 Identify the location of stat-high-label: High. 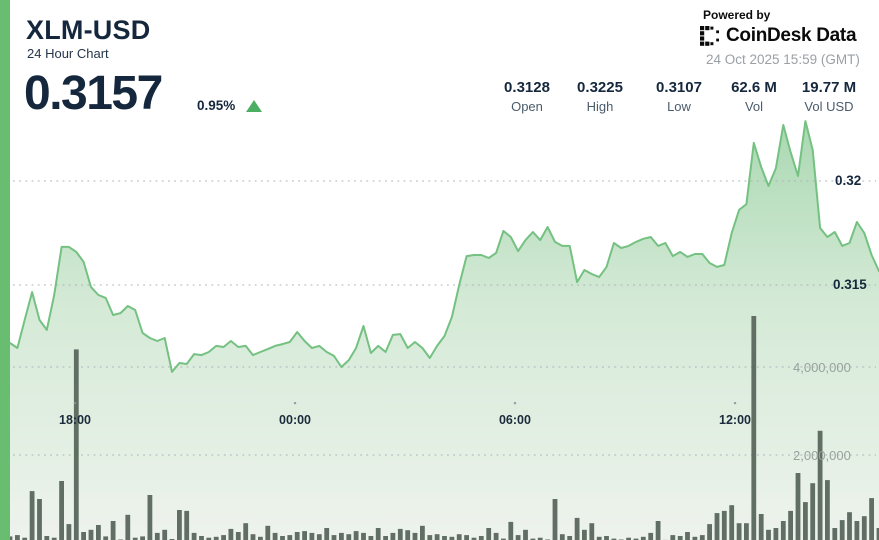
(600, 106).